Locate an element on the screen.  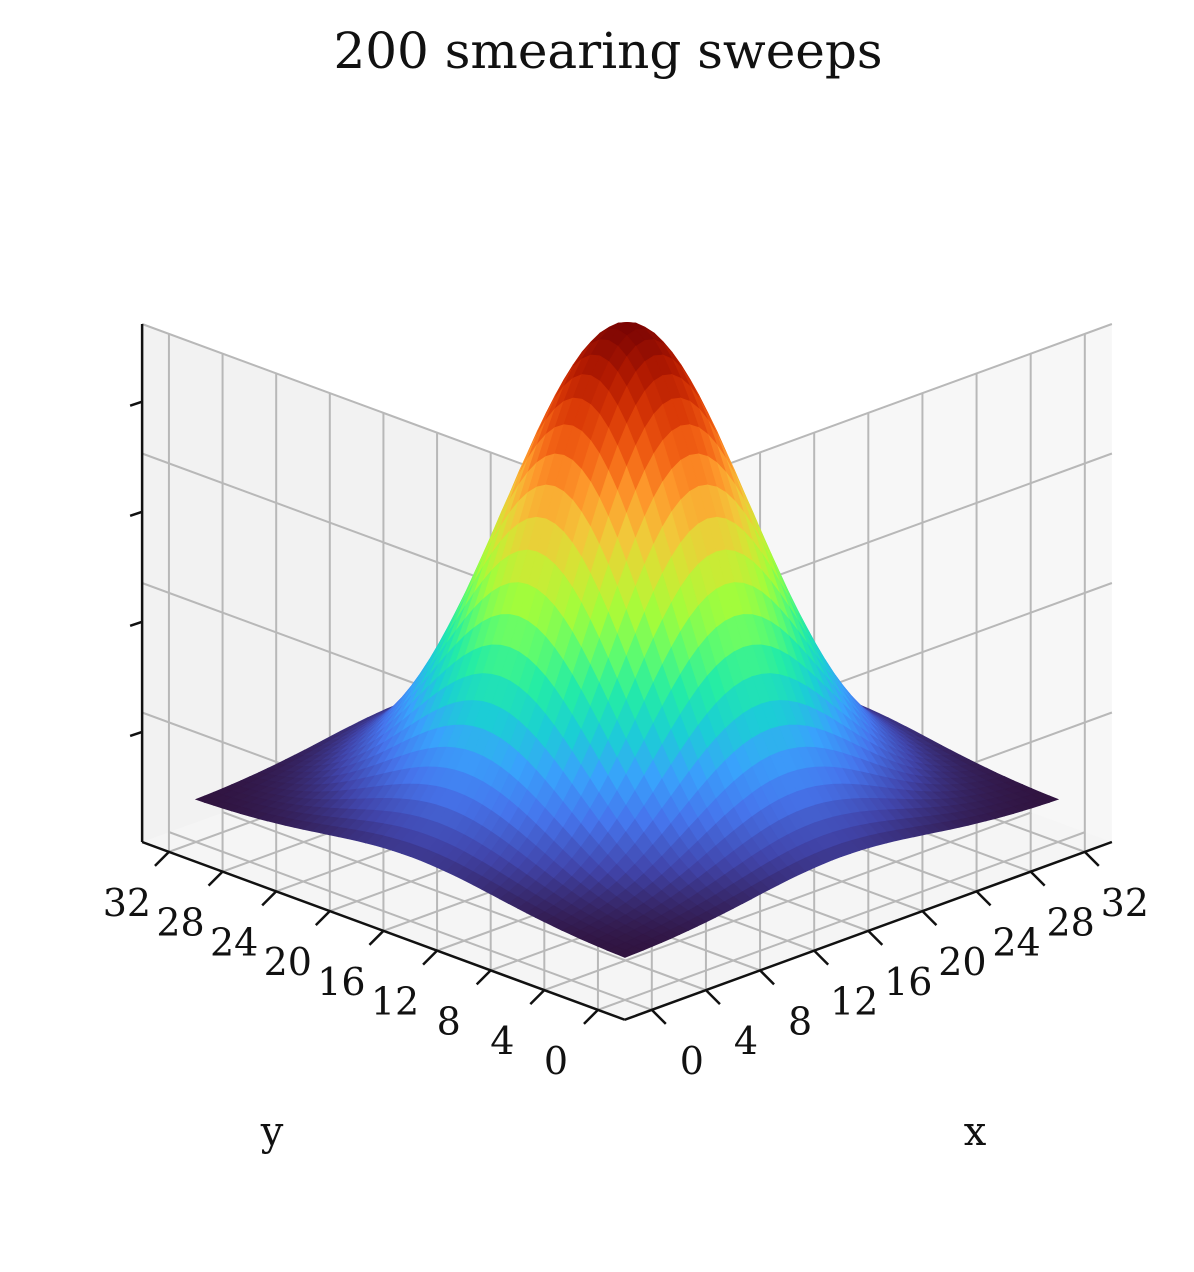
x-tick-label: 16 is located at coordinates (908, 982).